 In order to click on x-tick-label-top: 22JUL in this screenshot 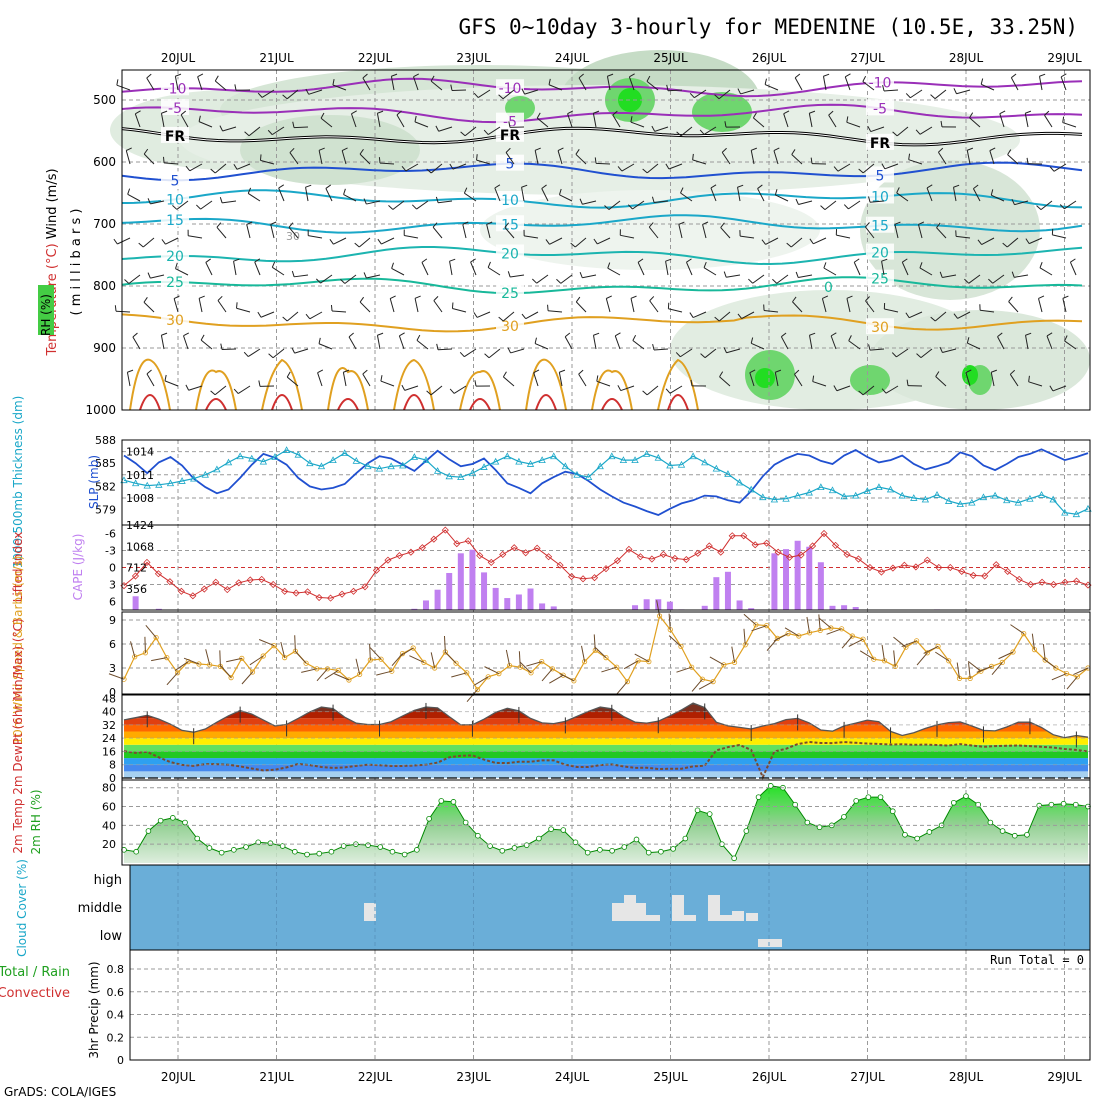, I will do `click(375, 58)`.